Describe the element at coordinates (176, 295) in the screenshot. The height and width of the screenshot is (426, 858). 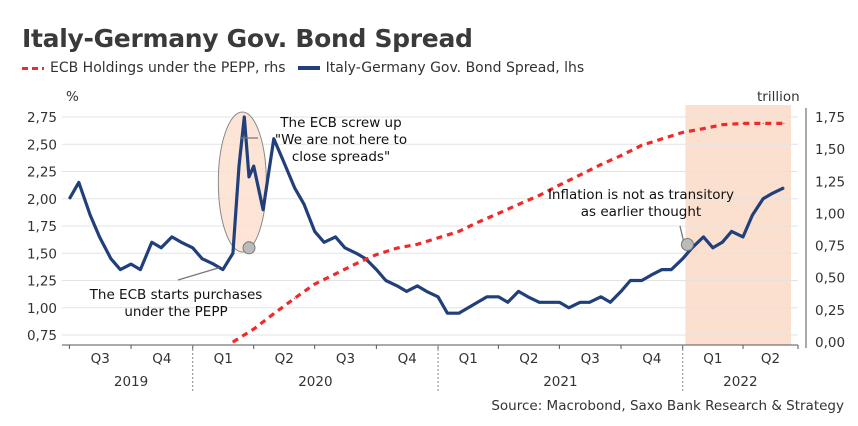
I see `annotation-ecb-start: The ECB starts purchases` at that location.